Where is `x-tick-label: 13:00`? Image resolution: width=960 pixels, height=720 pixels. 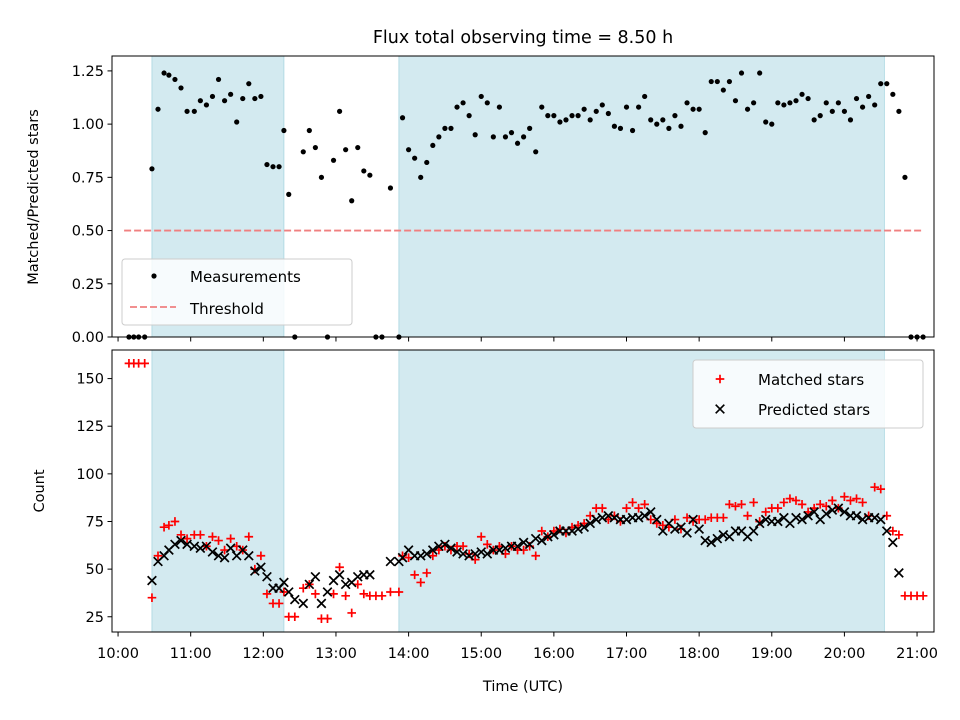 x-tick-label: 13:00 is located at coordinates (336, 654).